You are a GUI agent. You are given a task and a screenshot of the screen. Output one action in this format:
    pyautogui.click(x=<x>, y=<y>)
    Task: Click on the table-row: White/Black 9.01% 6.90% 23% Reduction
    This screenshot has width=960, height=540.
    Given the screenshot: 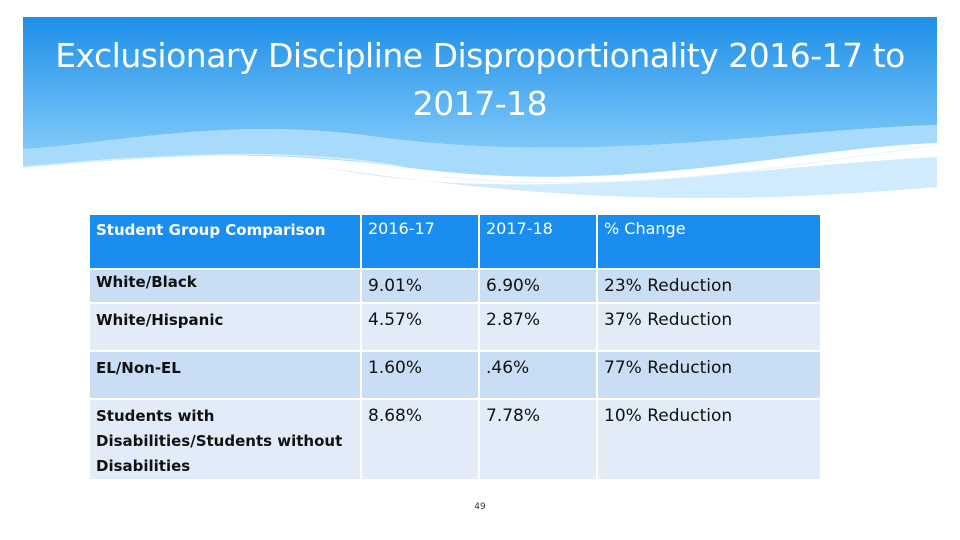 What is the action you would take?
    pyautogui.click(x=455, y=286)
    